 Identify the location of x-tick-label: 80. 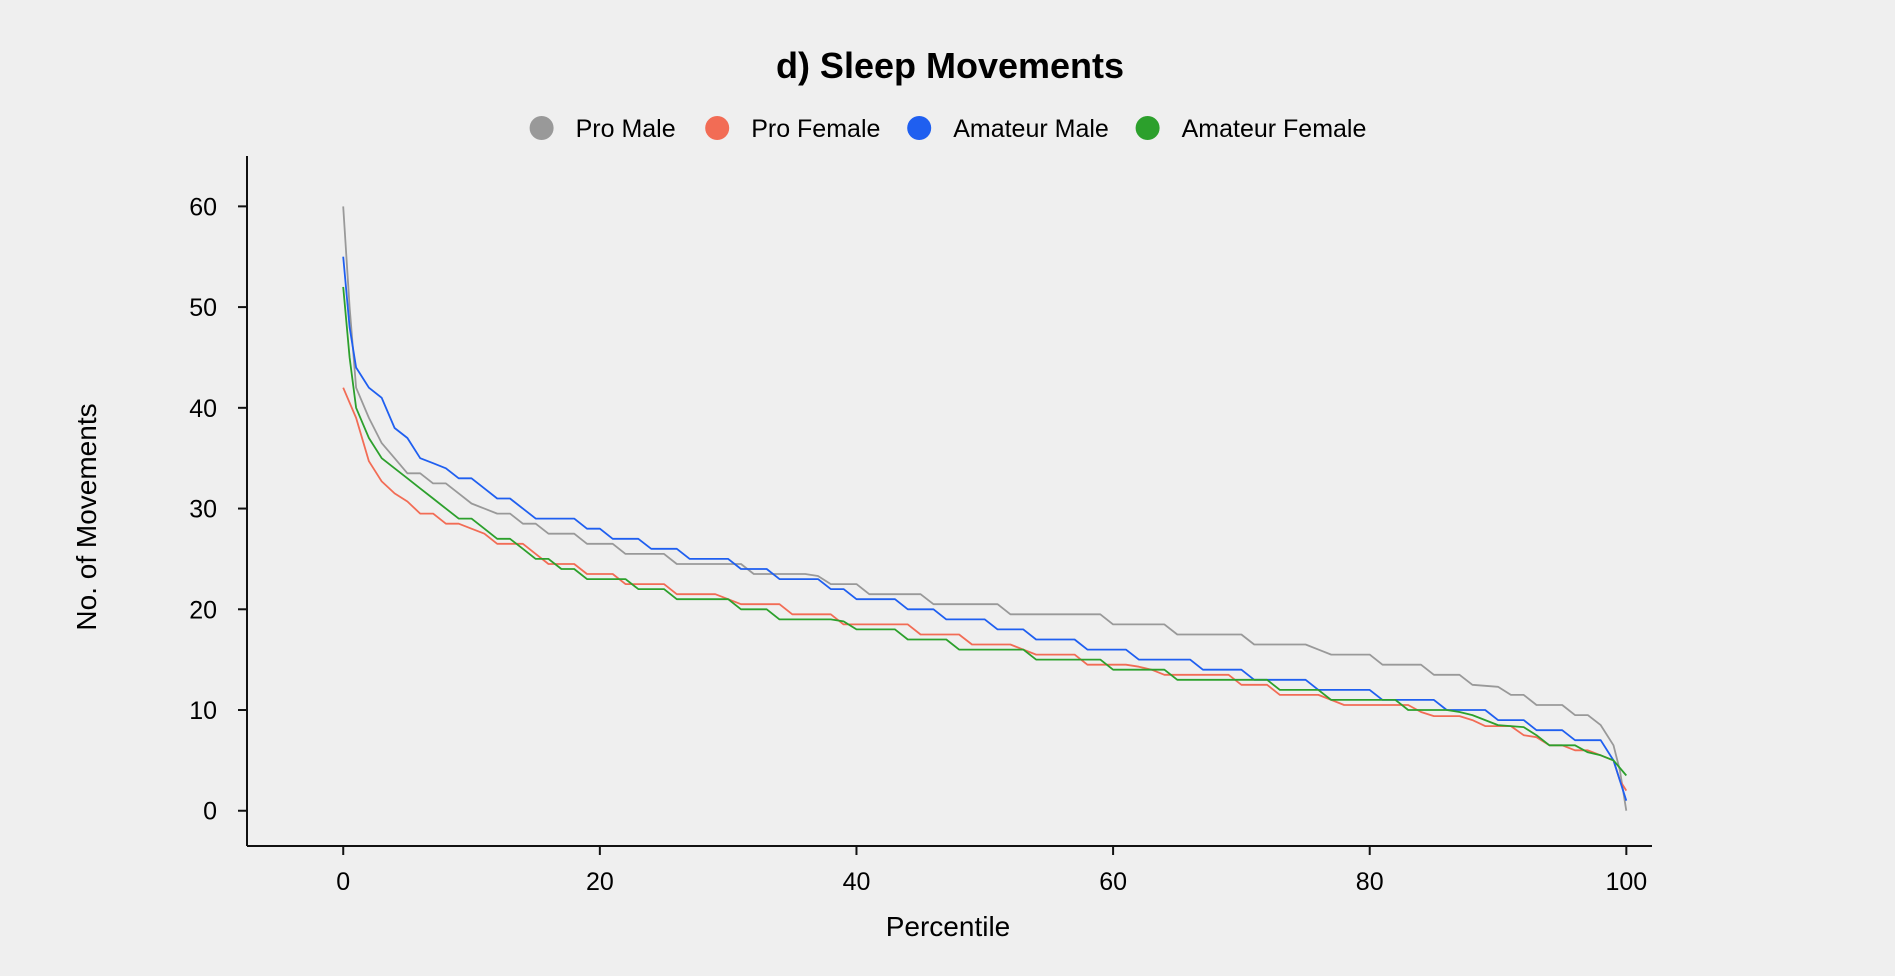
(1370, 882).